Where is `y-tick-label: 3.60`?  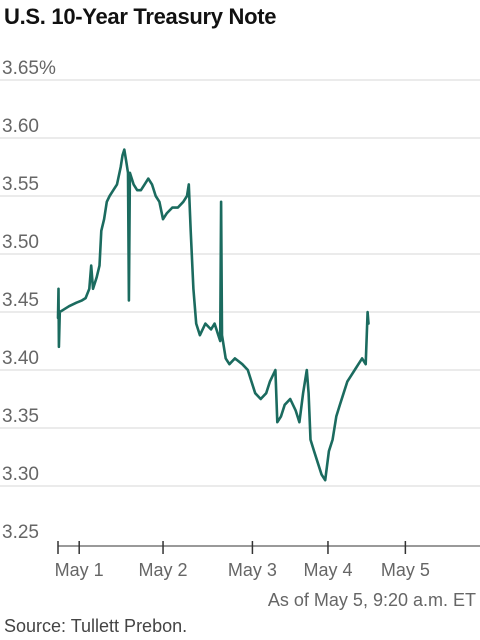
y-tick-label: 3.60 is located at coordinates (20, 126).